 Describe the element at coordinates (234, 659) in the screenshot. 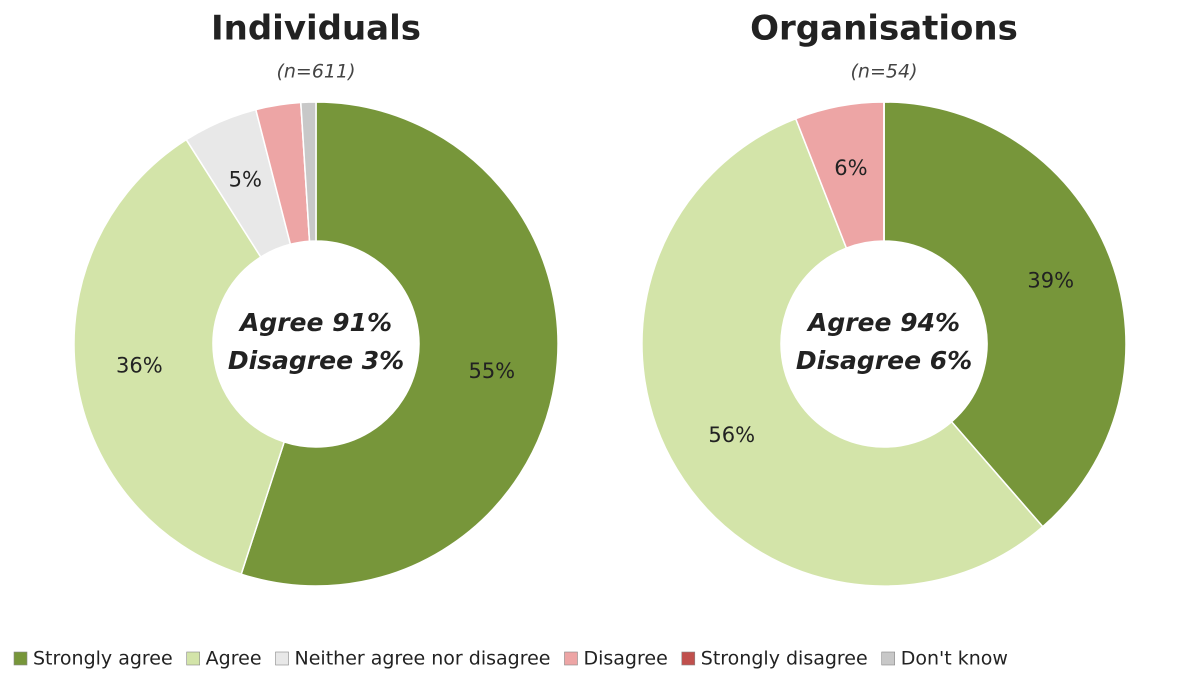

I see `legend-label: Agree` at that location.